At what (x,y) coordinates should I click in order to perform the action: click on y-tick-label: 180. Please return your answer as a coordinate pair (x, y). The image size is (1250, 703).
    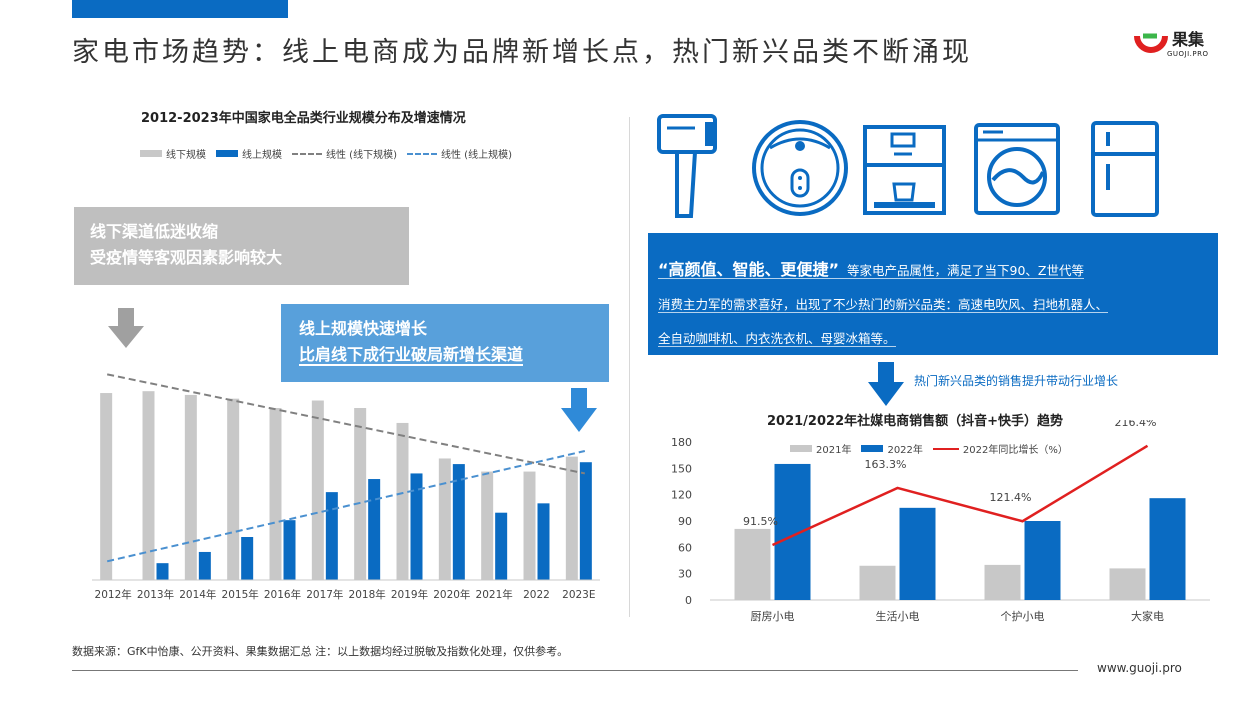
    Looking at the image, I should click on (681, 442).